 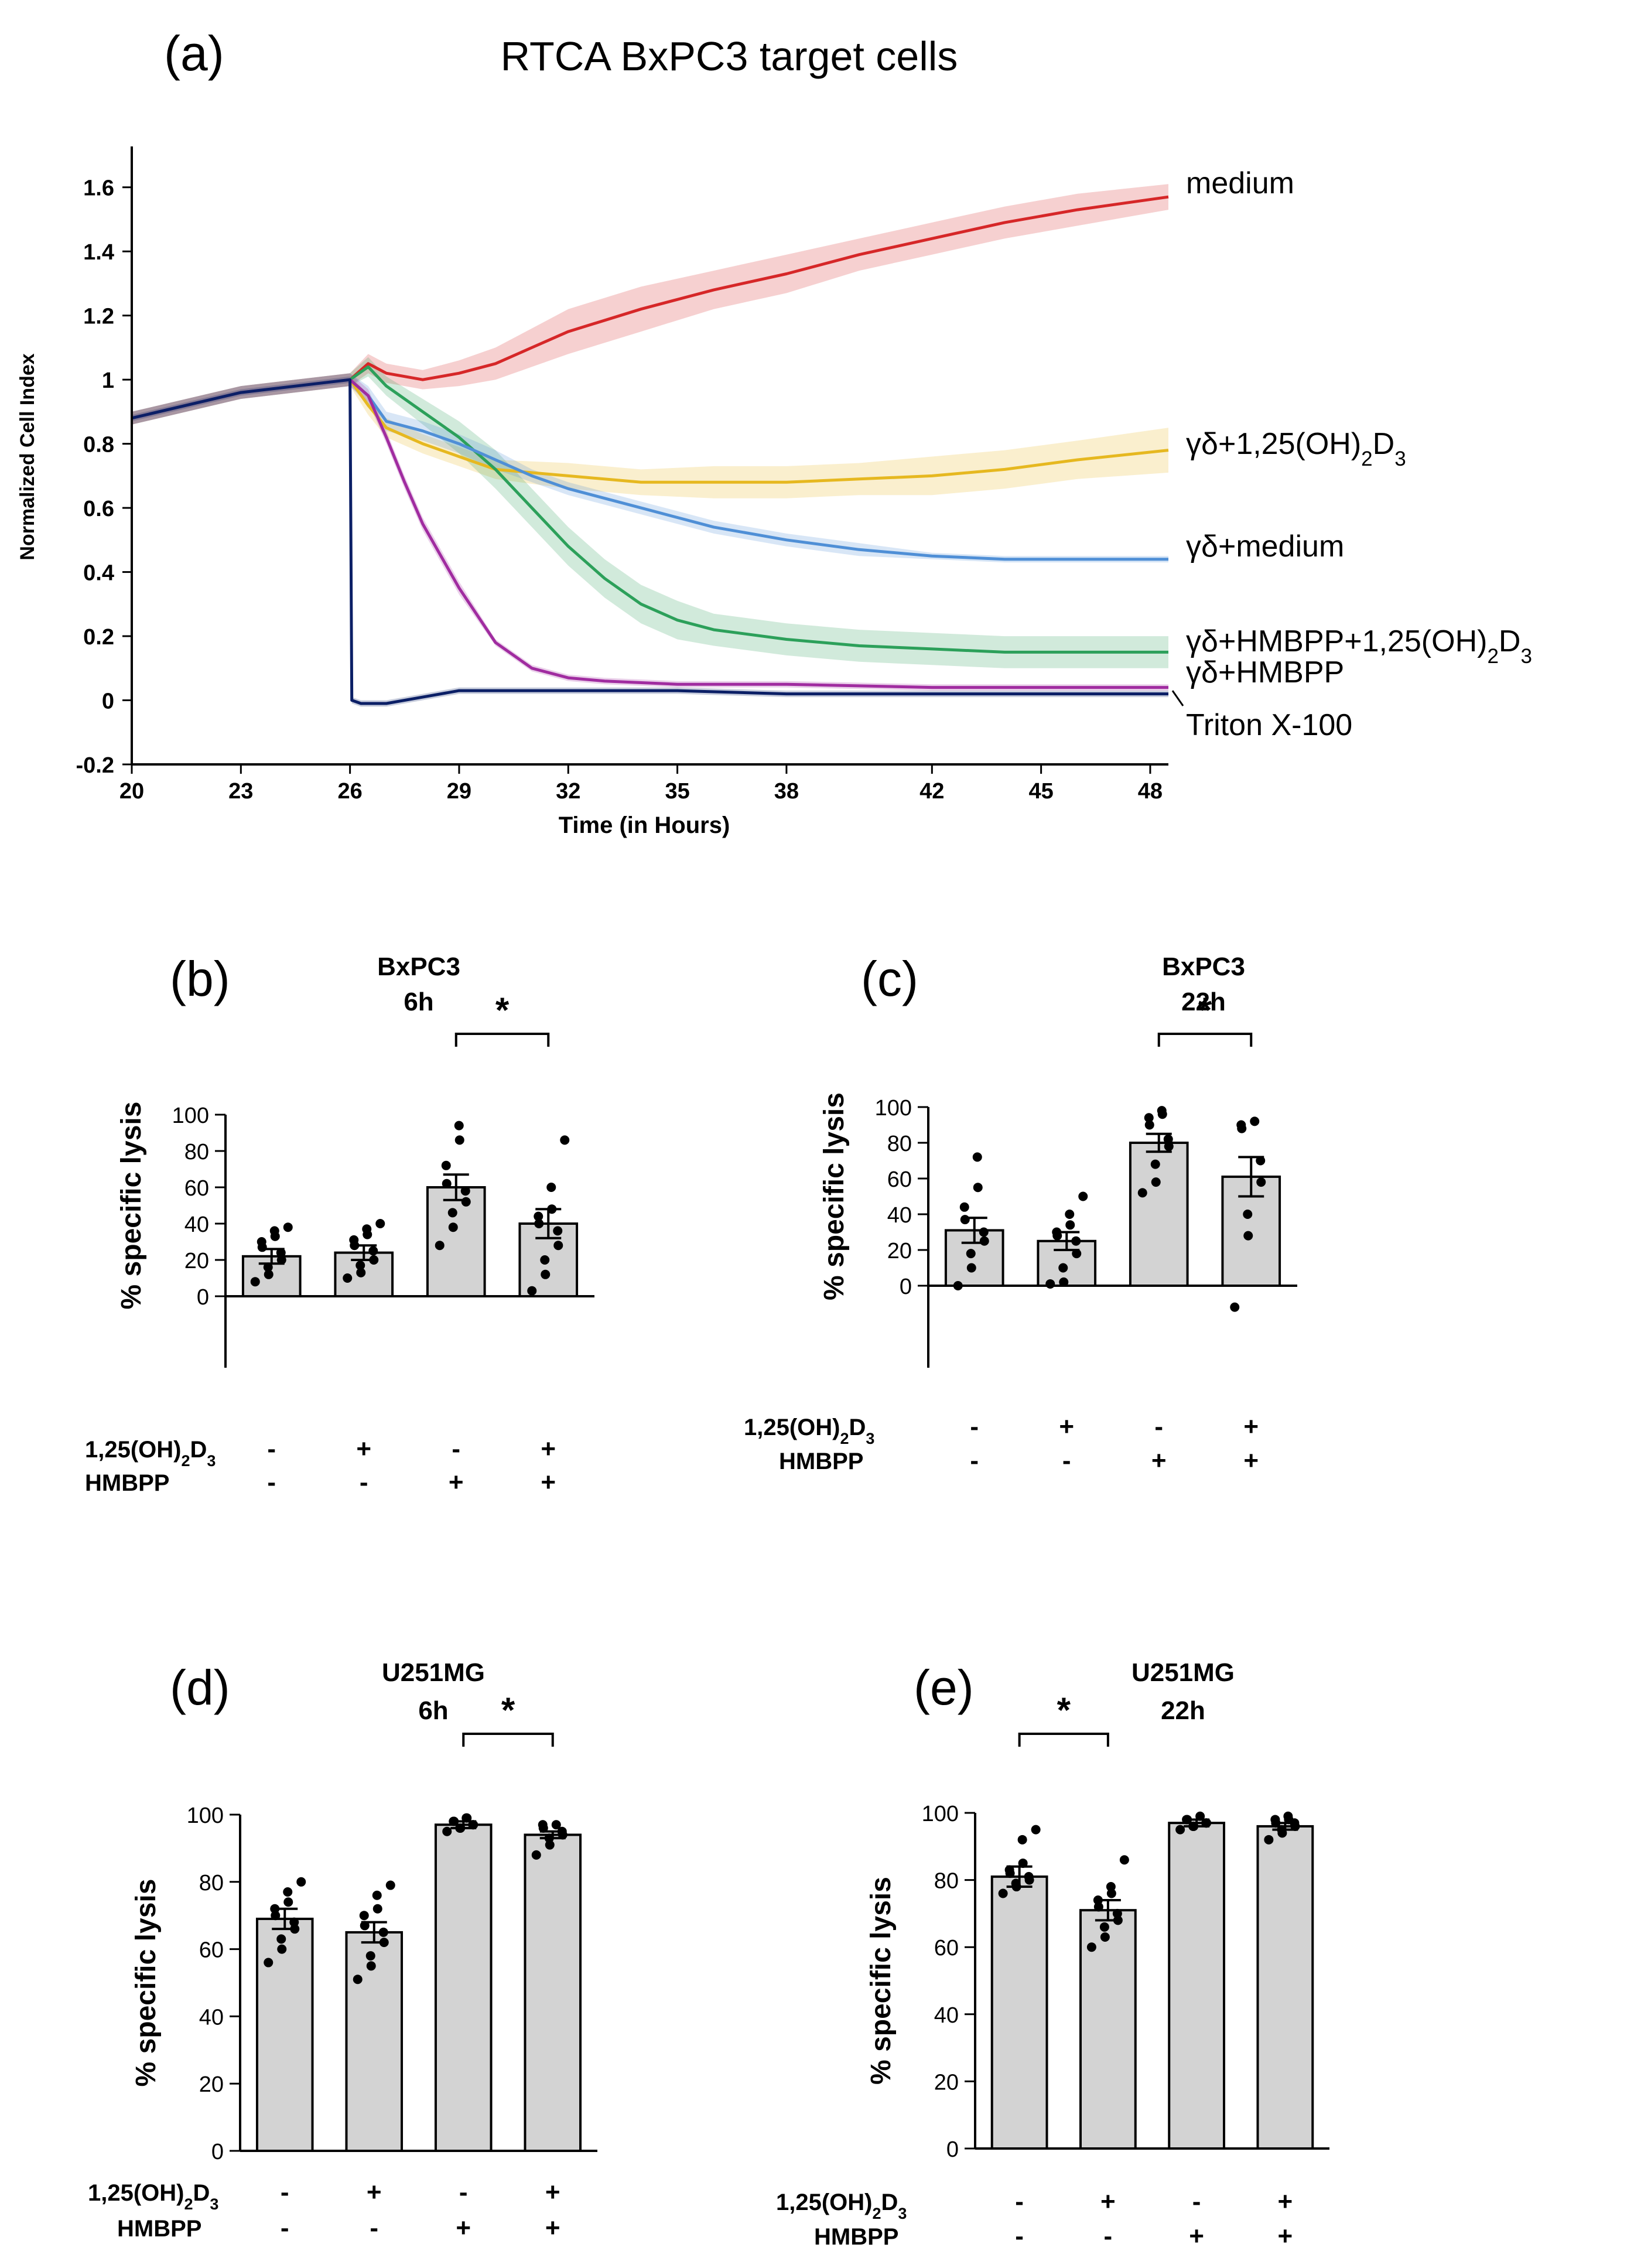 I want to click on legend-label-4: γδ+HMBPP, so click(x=1265, y=672).